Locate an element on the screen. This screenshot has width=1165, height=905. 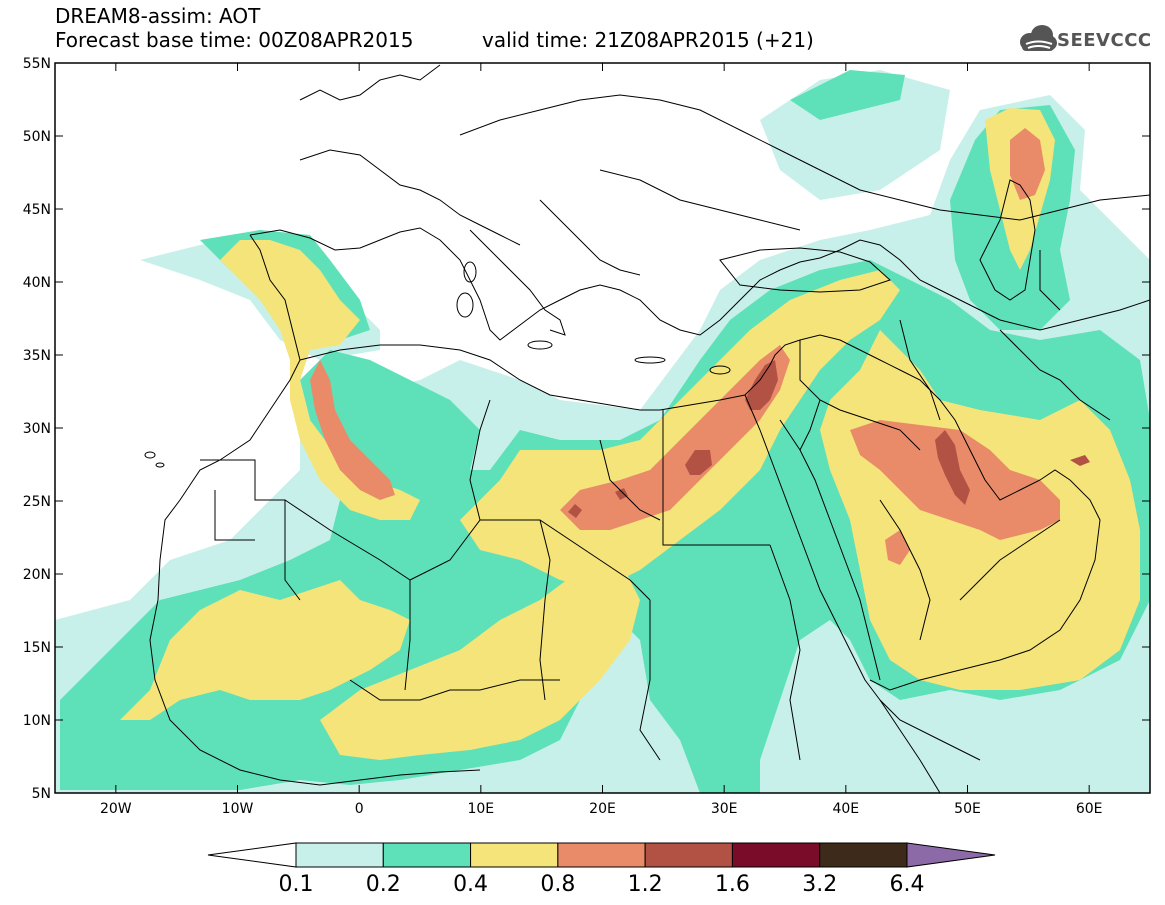
cloud-icon is located at coordinates (1038, 38).